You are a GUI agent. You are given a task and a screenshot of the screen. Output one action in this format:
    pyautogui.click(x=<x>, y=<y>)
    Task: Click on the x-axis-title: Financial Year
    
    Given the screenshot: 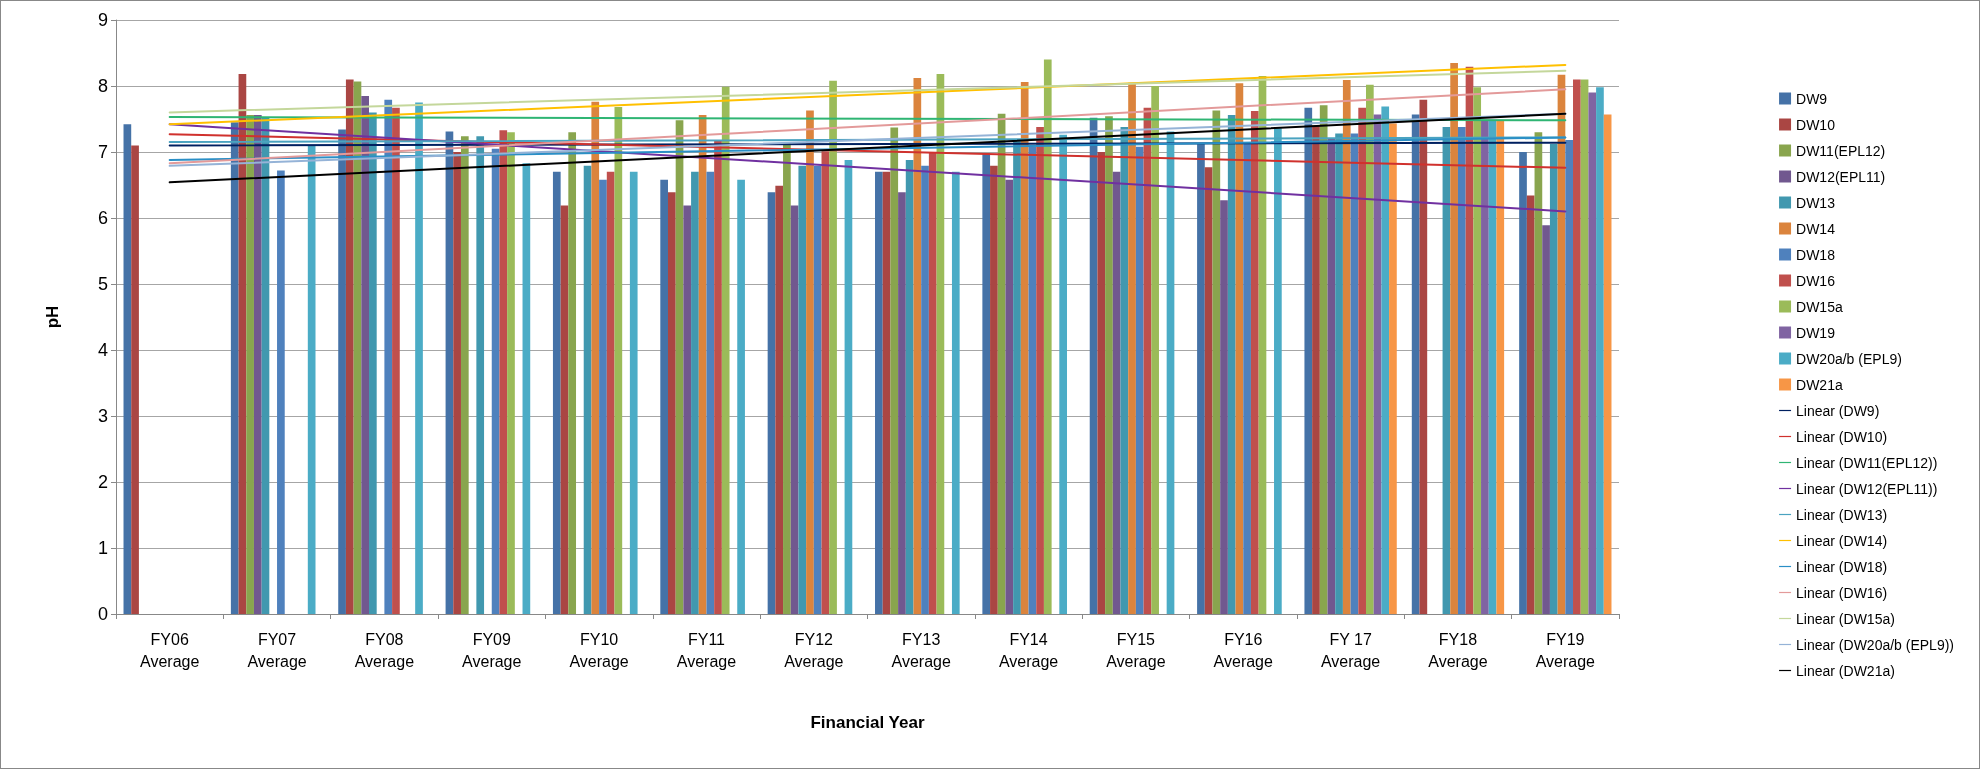 What is the action you would take?
    pyautogui.click(x=867, y=722)
    